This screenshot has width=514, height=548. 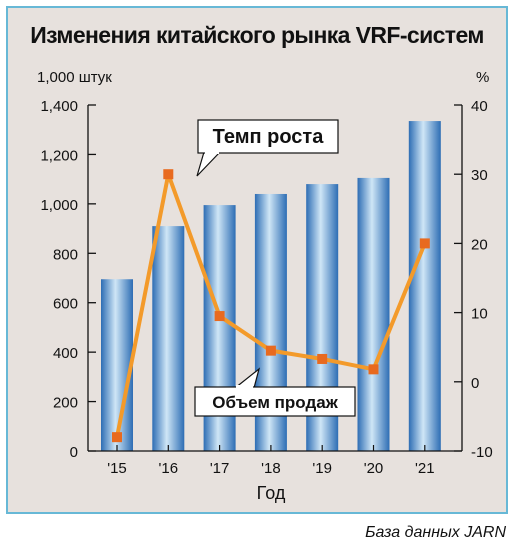 I want to click on sales-callout-label: Объем продаж, so click(x=275, y=402).